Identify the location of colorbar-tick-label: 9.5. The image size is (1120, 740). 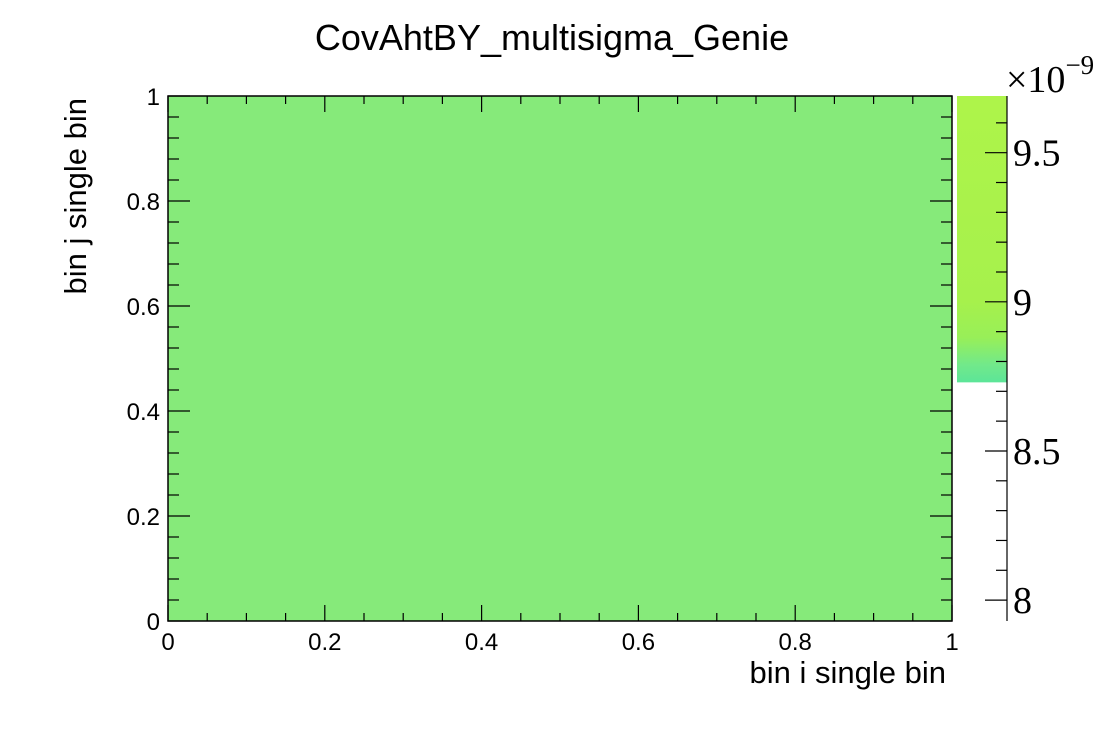
(1037, 154).